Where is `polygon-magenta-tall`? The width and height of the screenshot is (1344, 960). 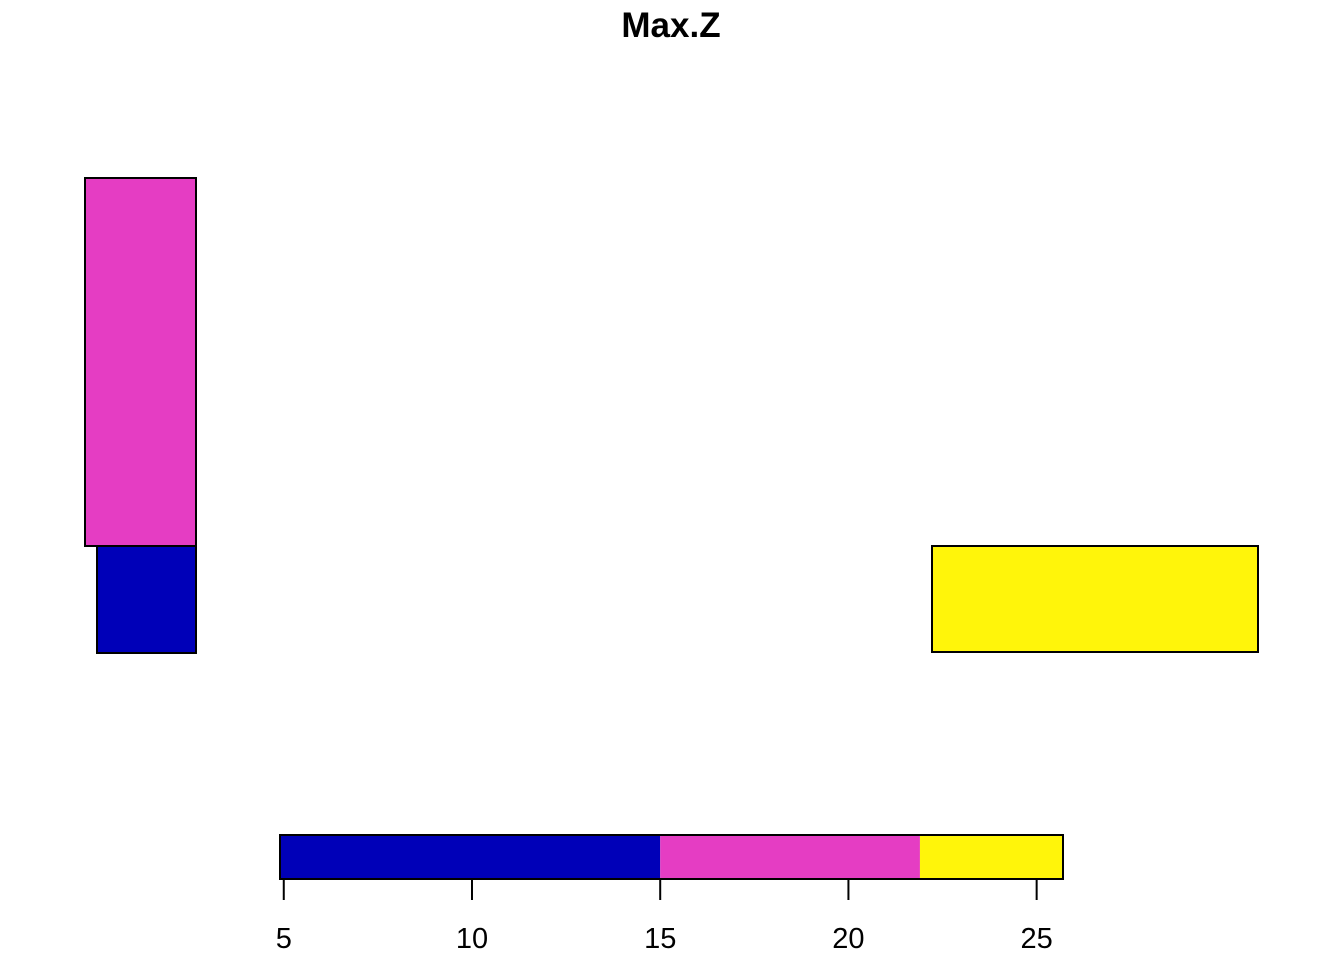 polygon-magenta-tall is located at coordinates (140, 362).